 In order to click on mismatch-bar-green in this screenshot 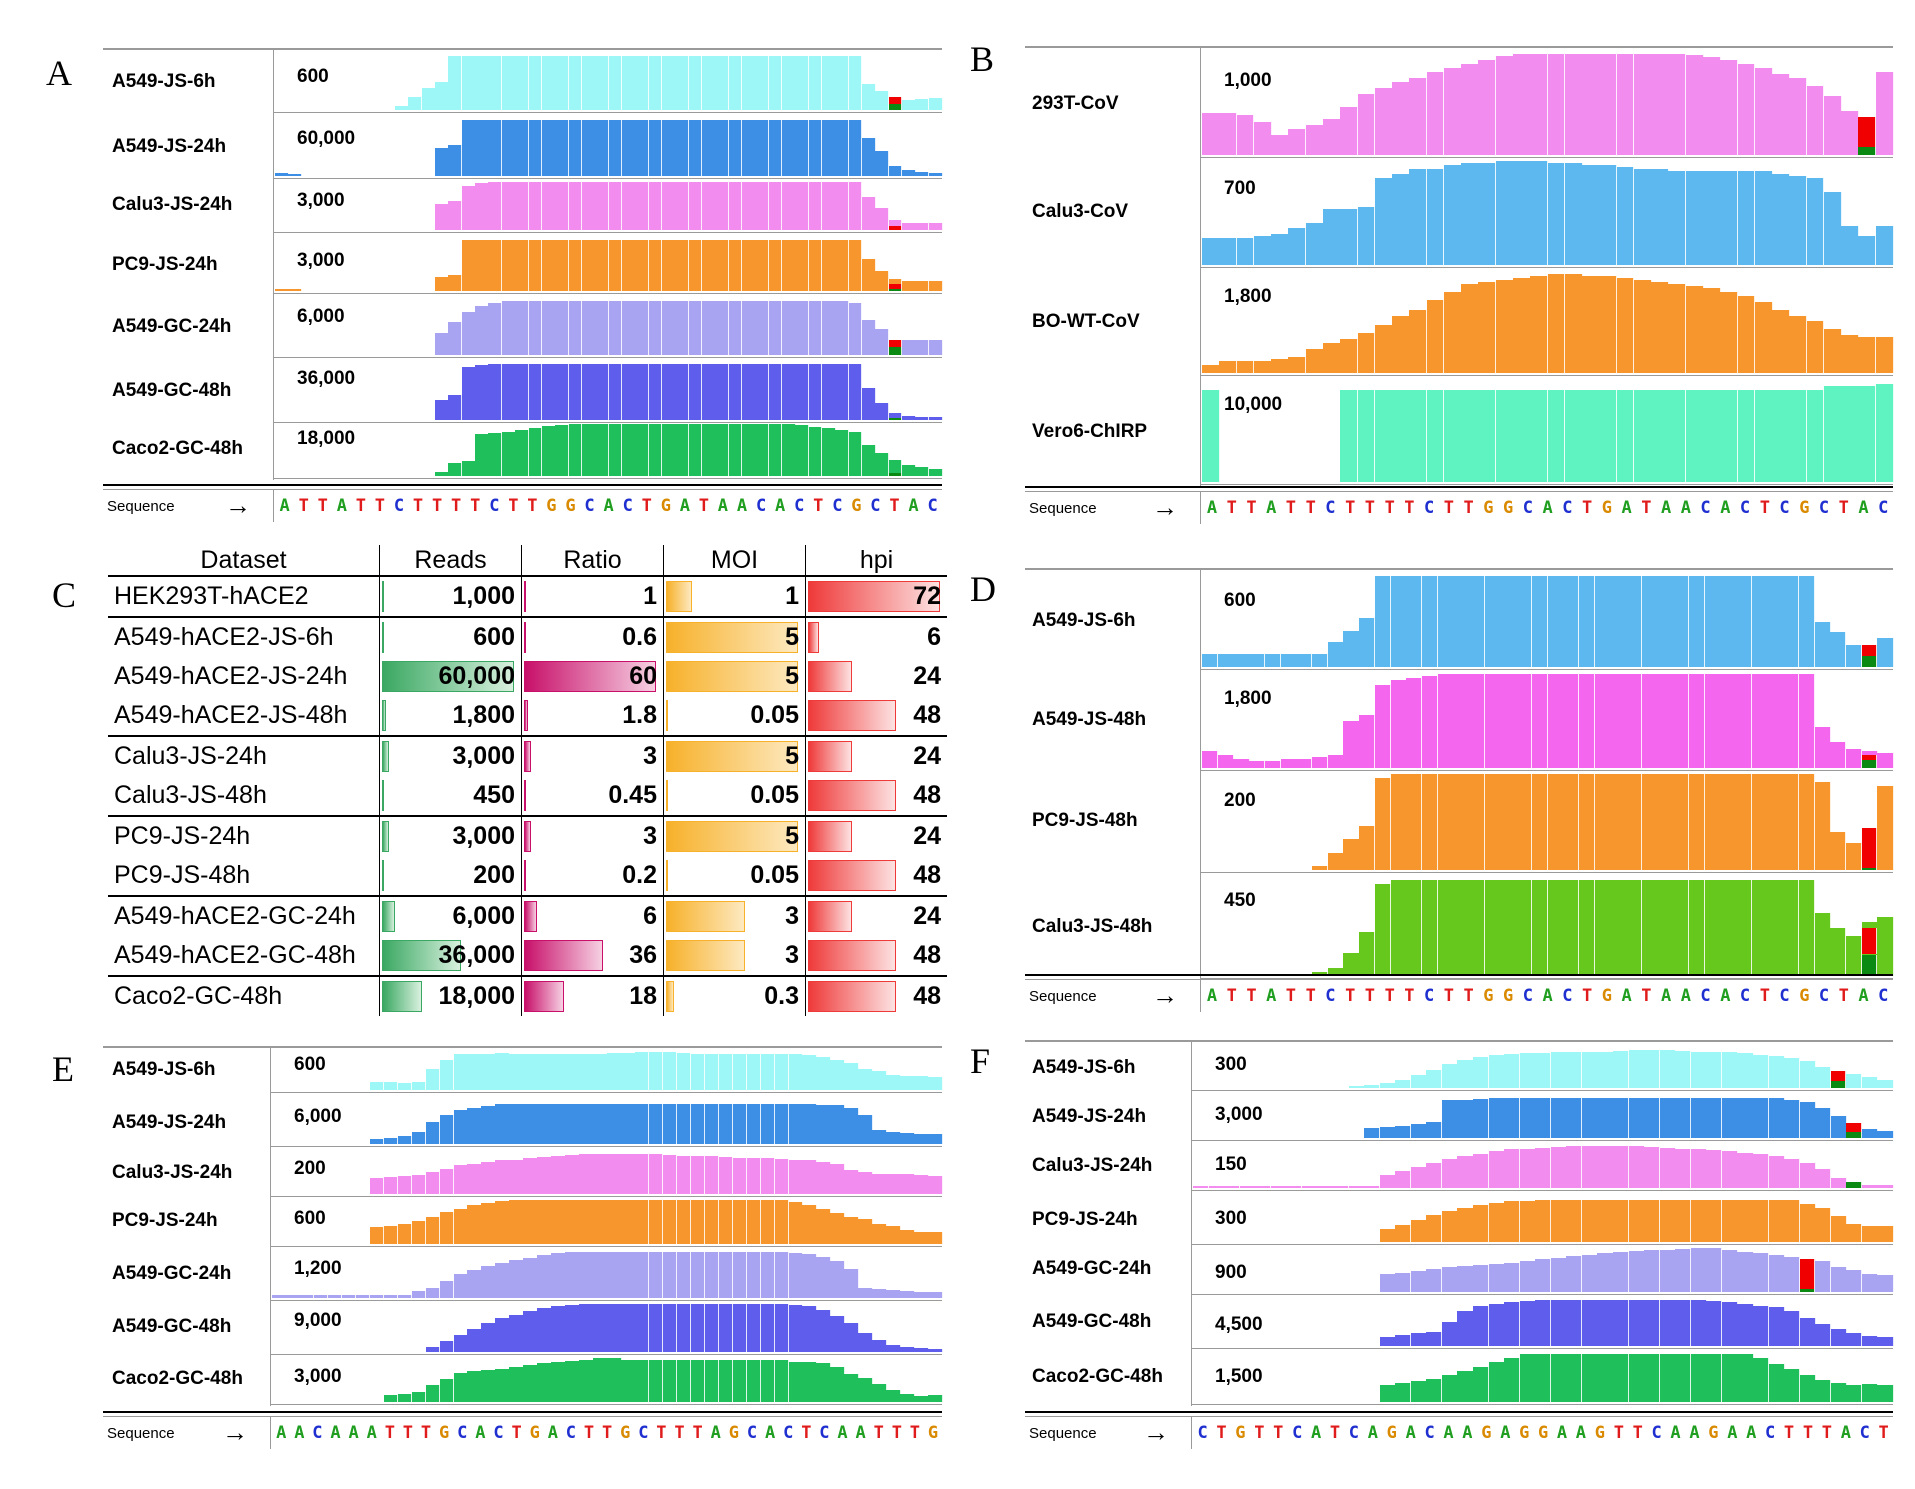, I will do `click(1869, 965)`.